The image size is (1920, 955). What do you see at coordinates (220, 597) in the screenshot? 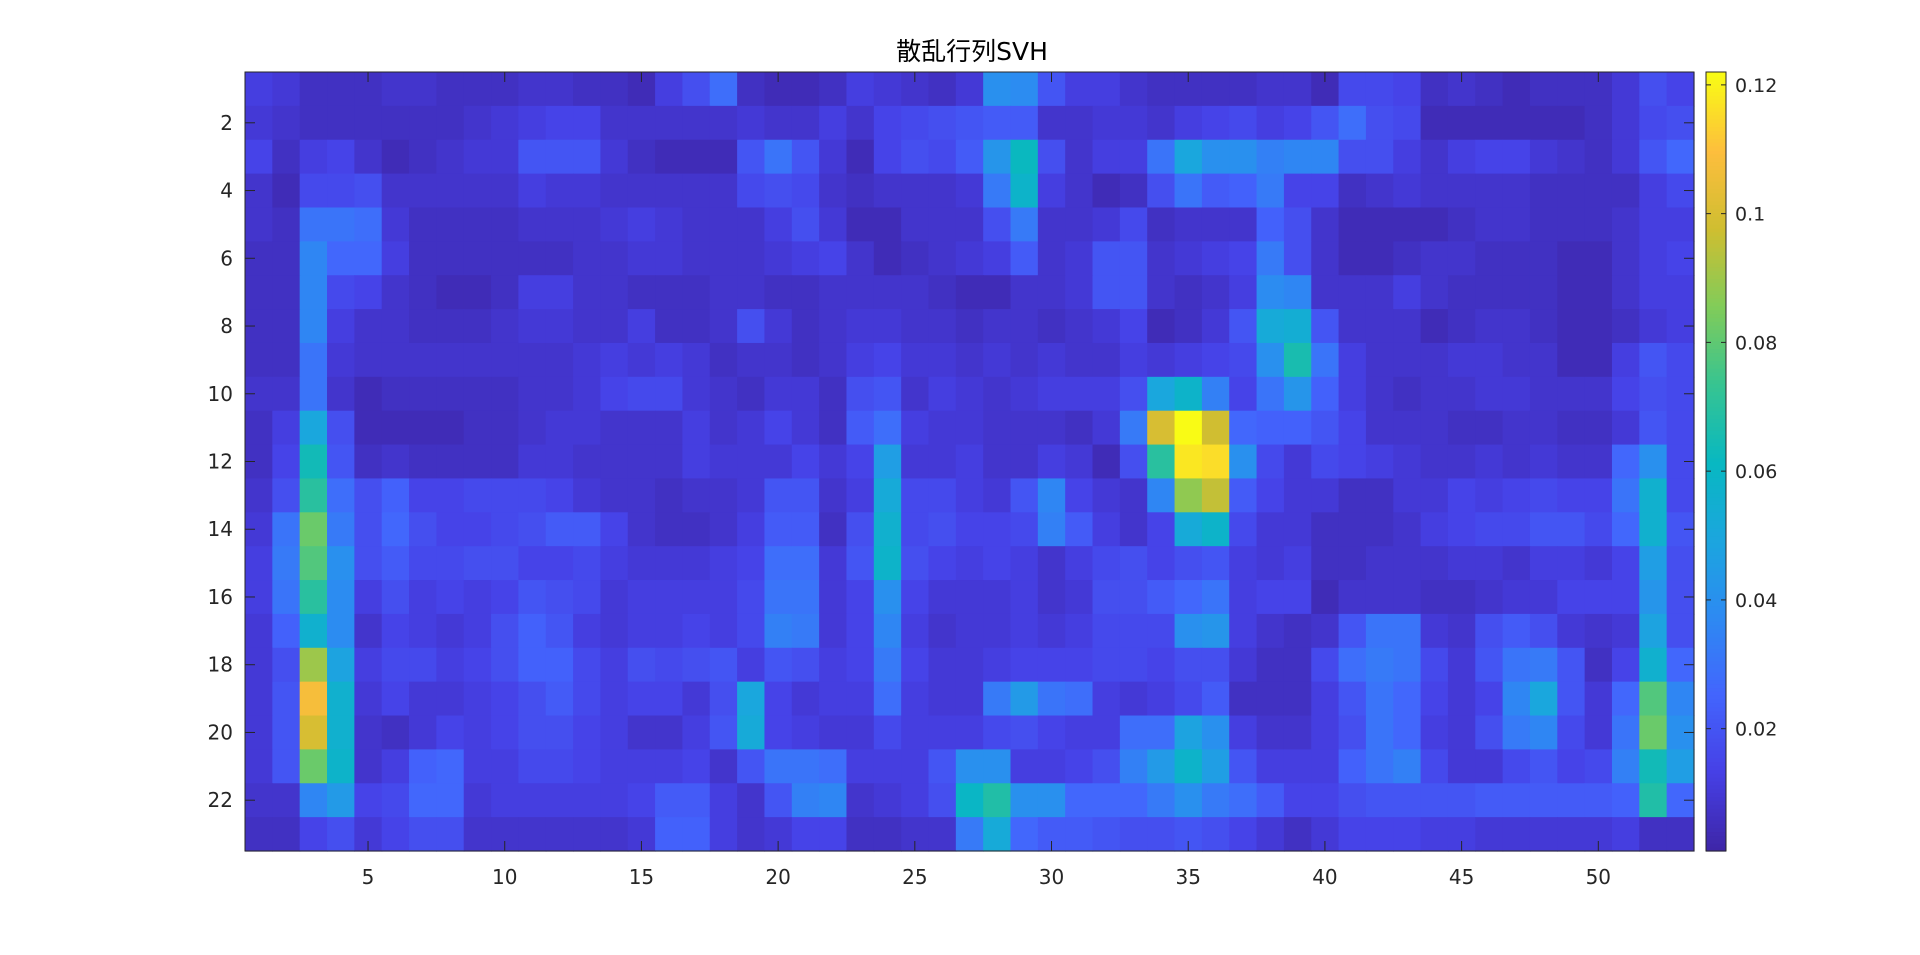
I see `y-tick-label: 16` at bounding box center [220, 597].